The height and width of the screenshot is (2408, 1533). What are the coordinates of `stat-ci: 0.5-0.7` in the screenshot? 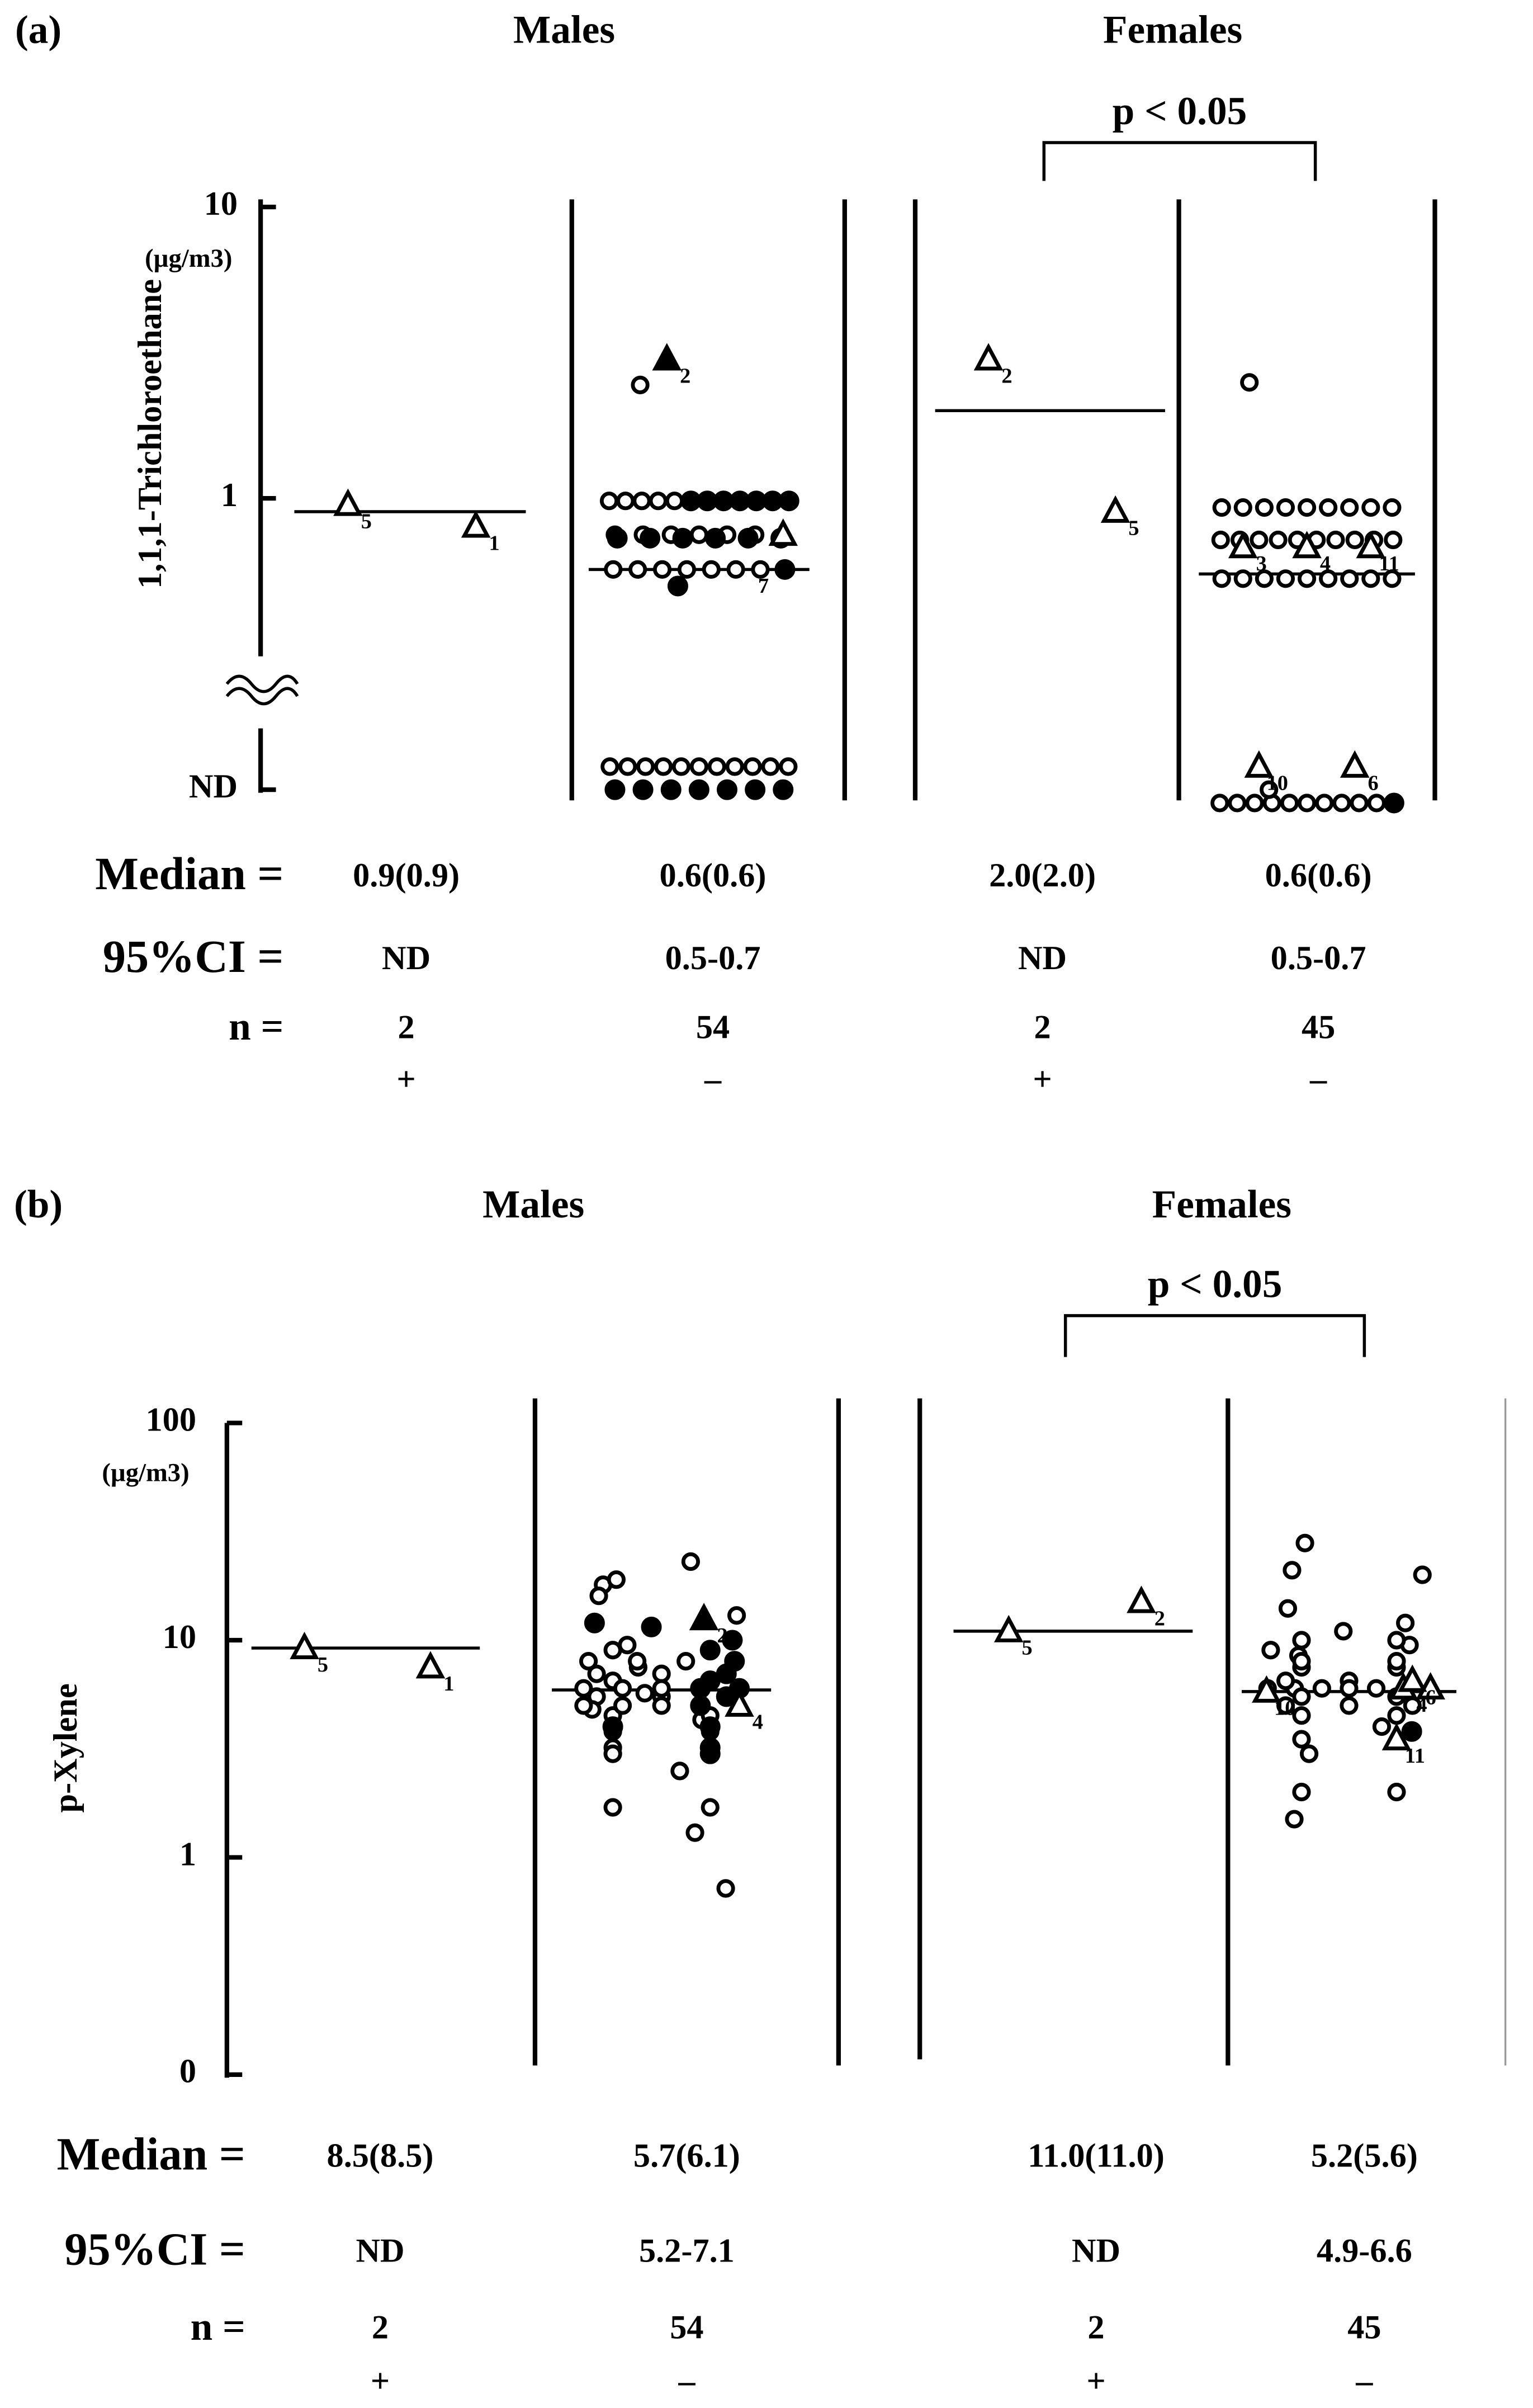 It's located at (1318, 958).